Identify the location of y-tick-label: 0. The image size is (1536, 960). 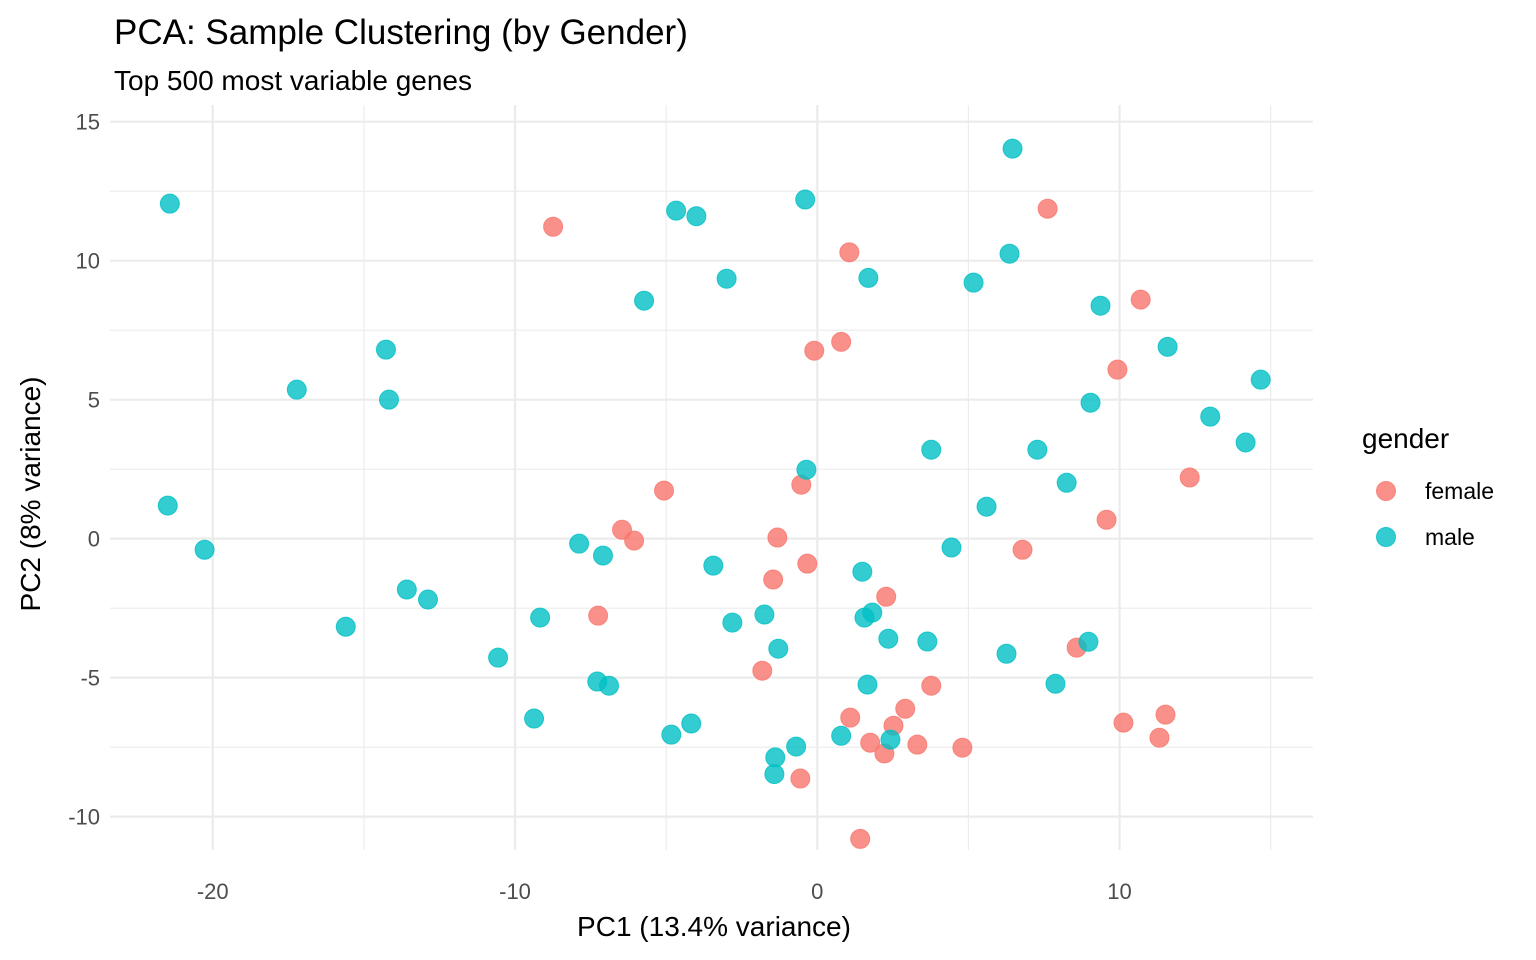
(94, 539).